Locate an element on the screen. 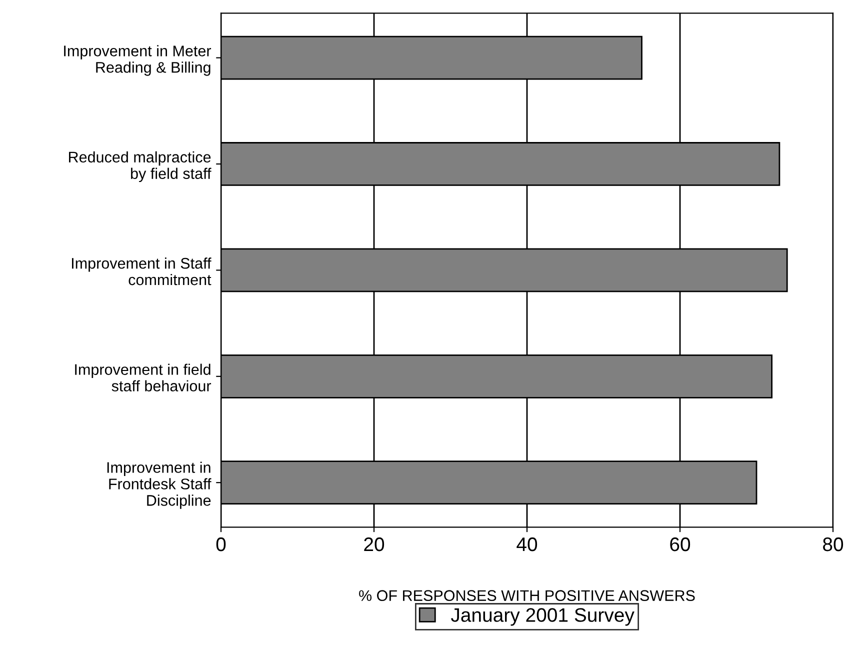 The width and height of the screenshot is (850, 659). x-tick-label: 60 is located at coordinates (680, 544).